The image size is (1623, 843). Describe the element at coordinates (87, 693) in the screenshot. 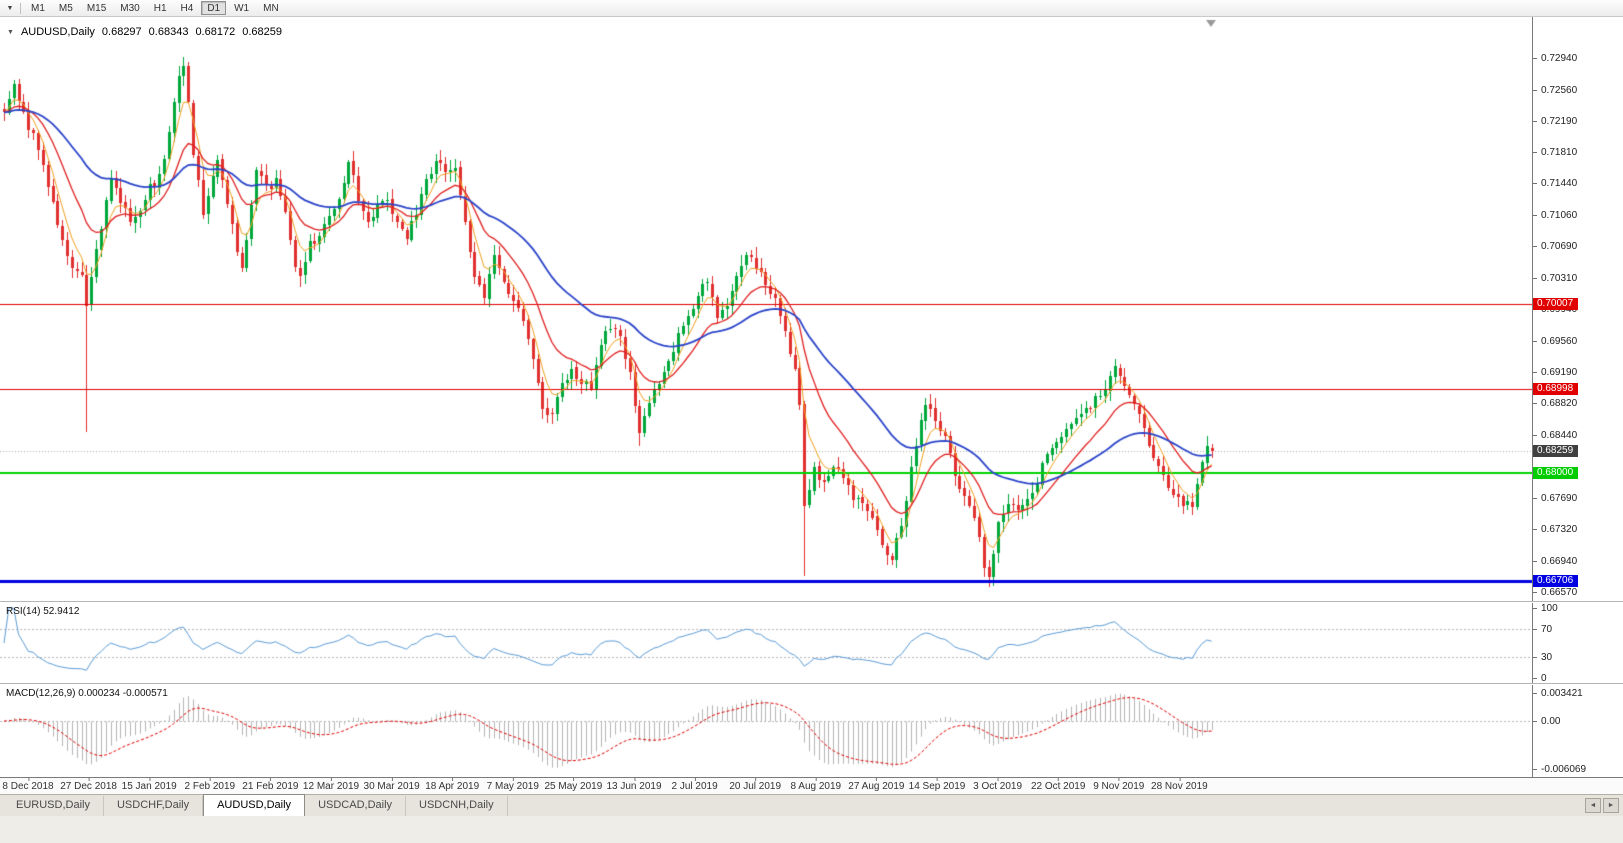

I see `macd-indicator-label: MACD(12,26,9) 0.000234 -0.000571` at that location.